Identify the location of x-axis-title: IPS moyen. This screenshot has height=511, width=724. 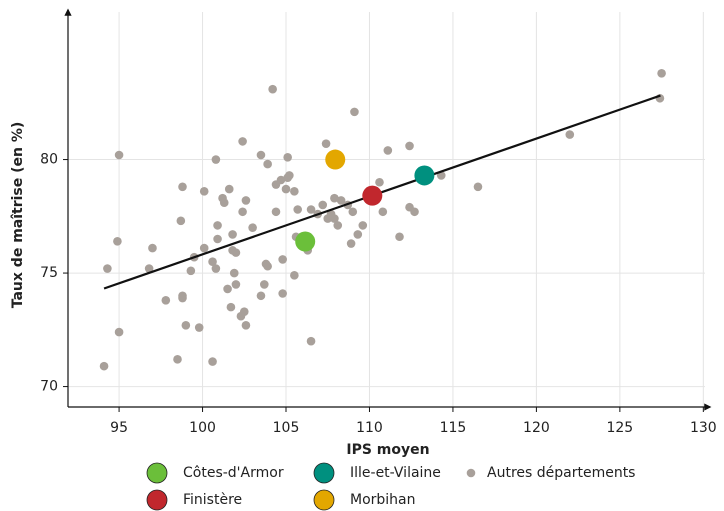
(387, 450).